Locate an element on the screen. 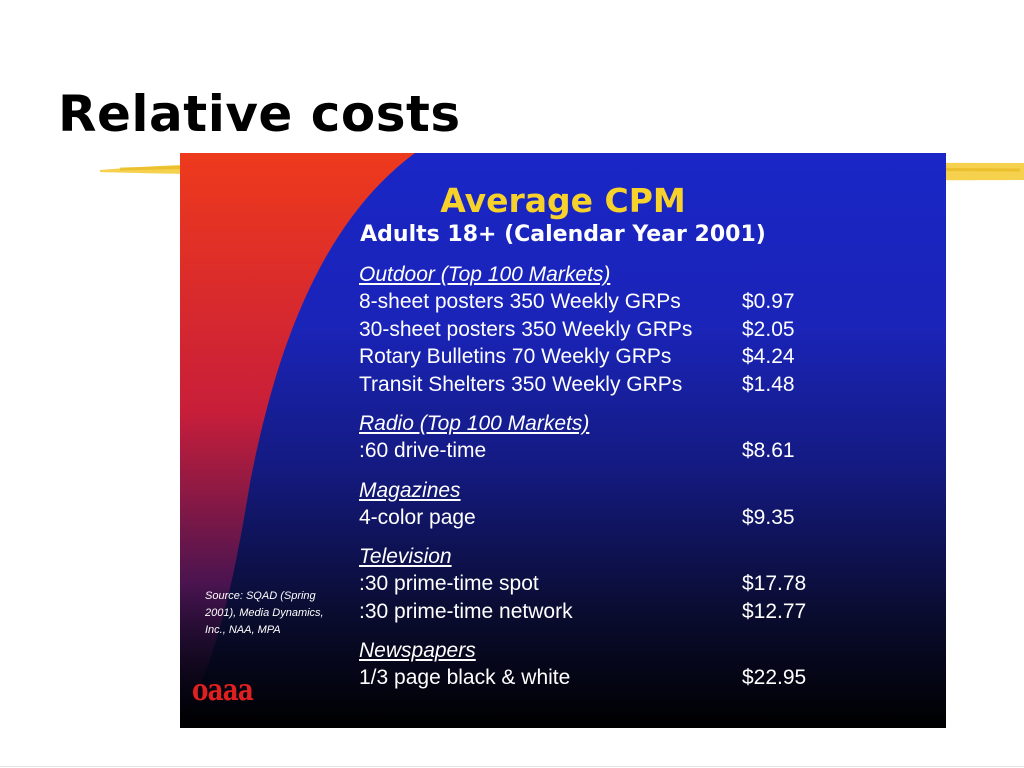 The width and height of the screenshot is (1024, 768). row-value: $0.97 is located at coordinates (768, 301).